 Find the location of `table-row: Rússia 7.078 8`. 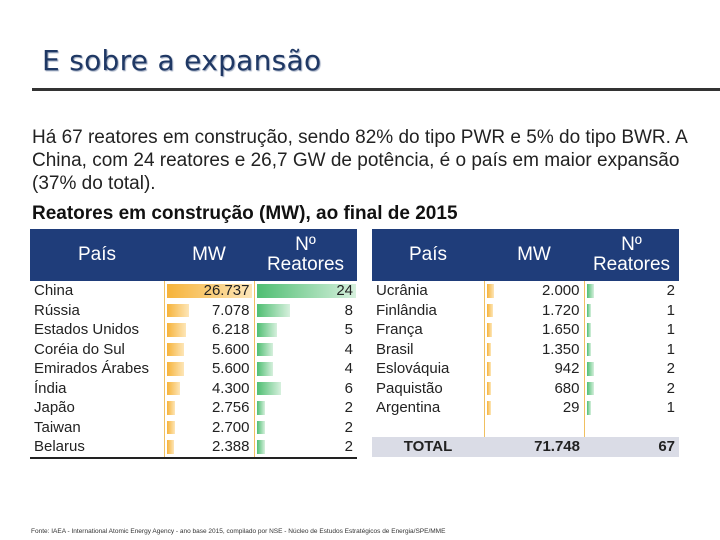

table-row: Rússia 7.078 8 is located at coordinates (193, 310).